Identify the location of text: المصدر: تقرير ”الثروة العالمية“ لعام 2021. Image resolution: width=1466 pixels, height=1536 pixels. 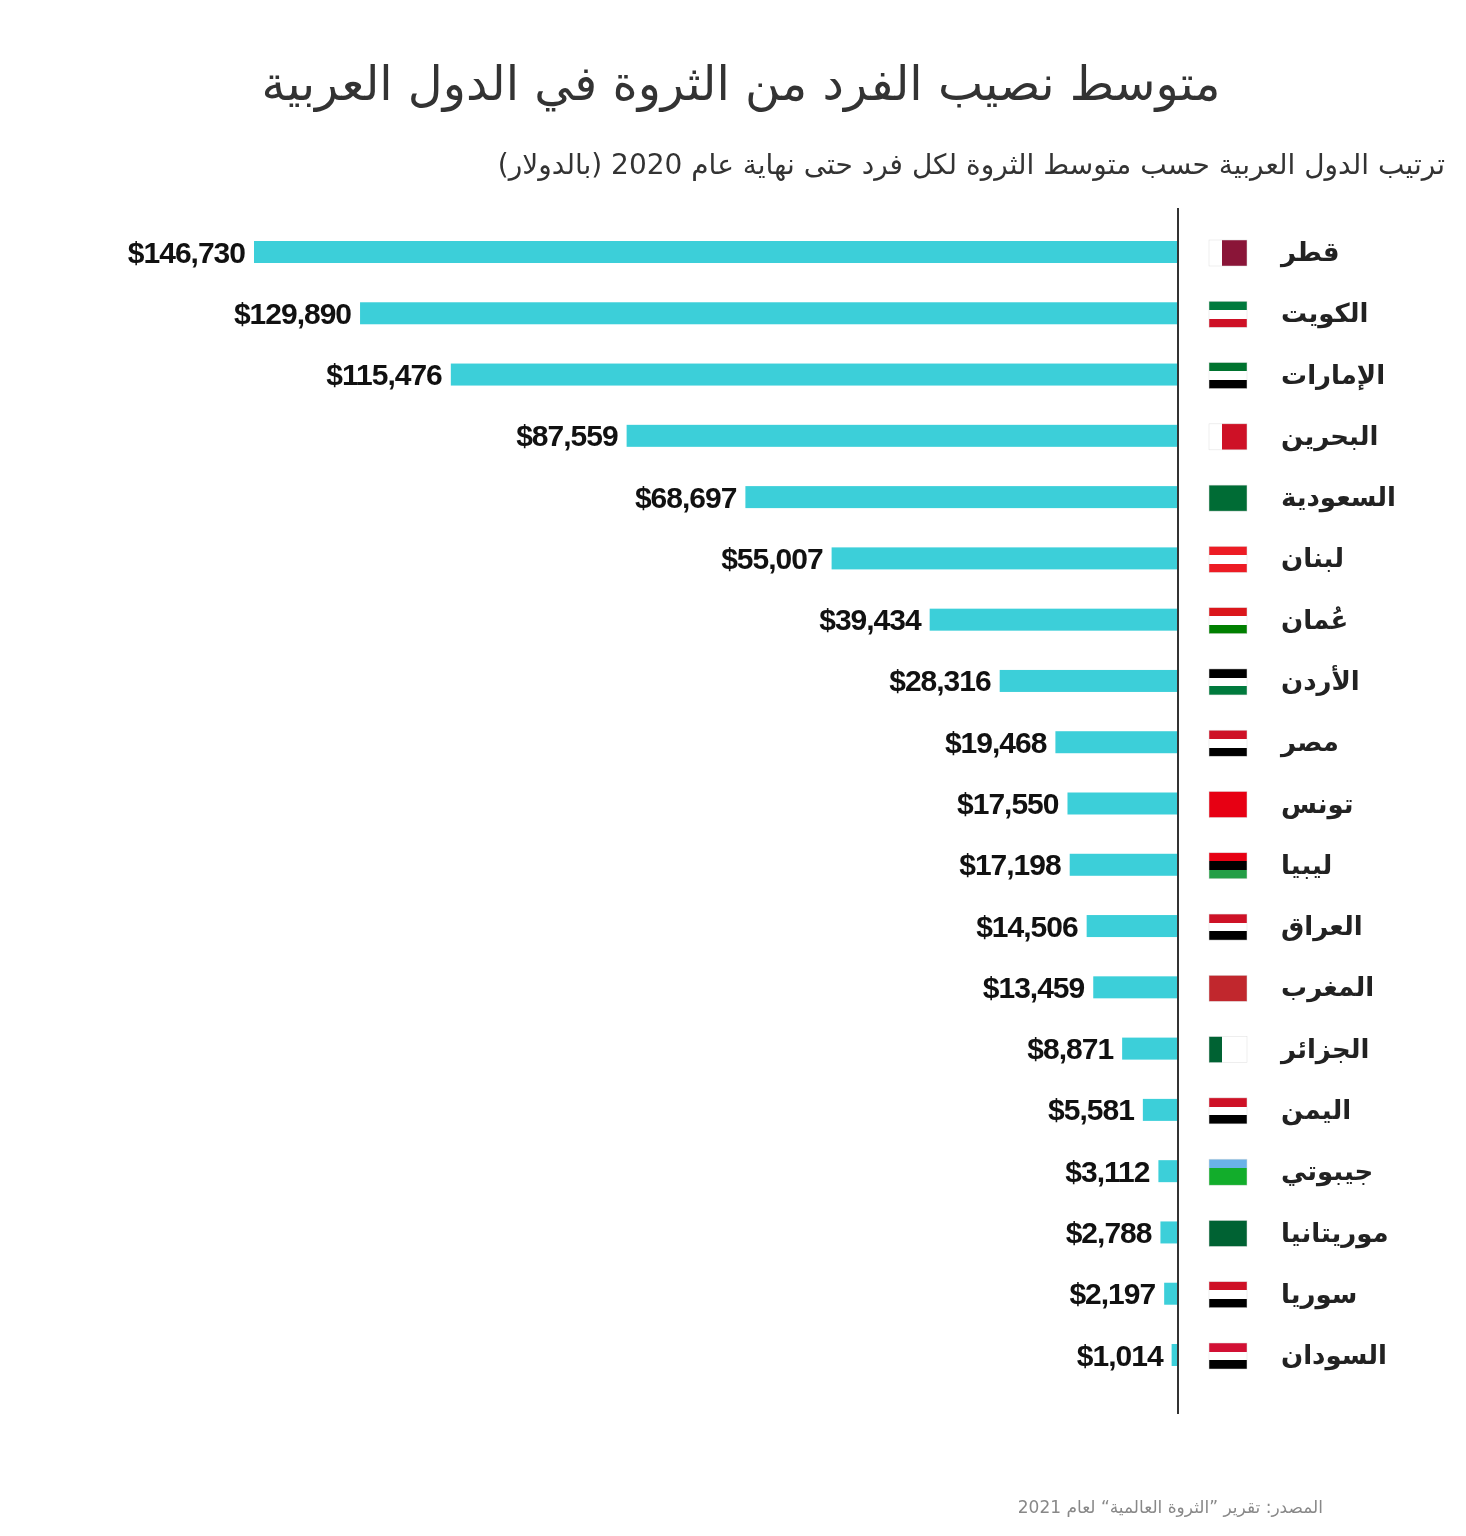
(1170, 1507).